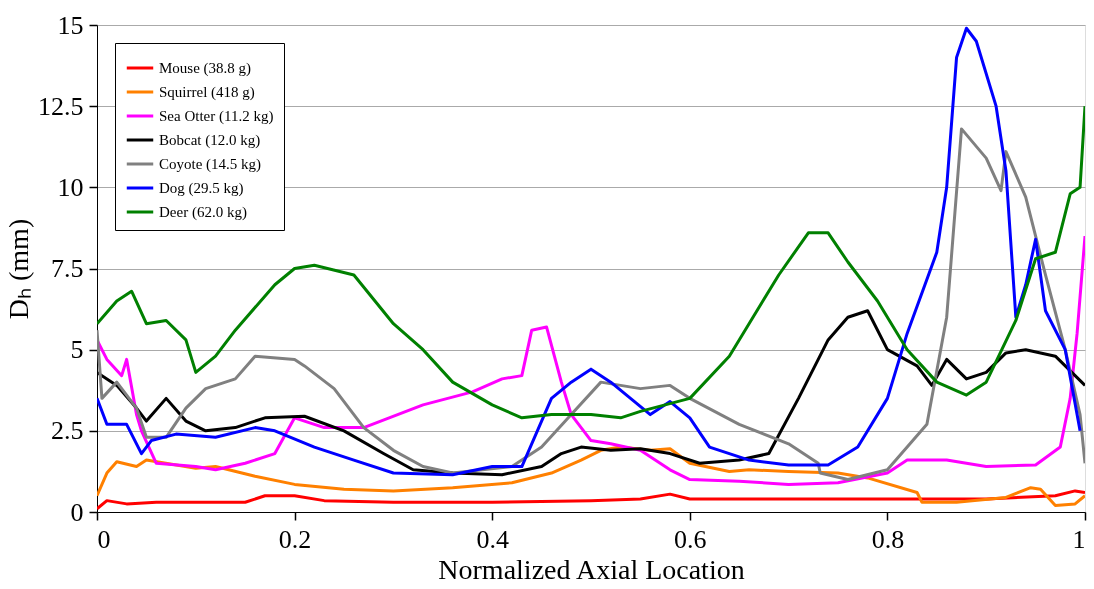  Describe the element at coordinates (67, 431) in the screenshot. I see `y-tick-label: 2.5` at that location.